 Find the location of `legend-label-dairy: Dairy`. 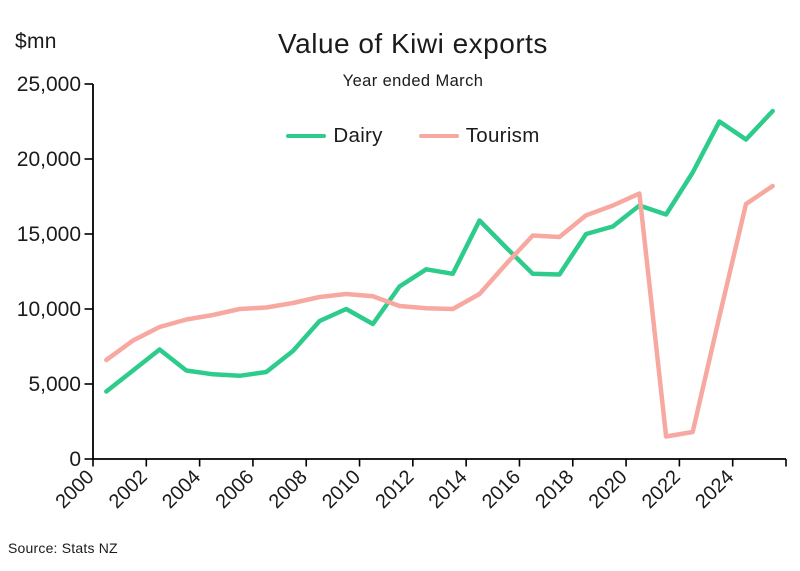

legend-label-dairy: Dairy is located at coordinates (358, 135).